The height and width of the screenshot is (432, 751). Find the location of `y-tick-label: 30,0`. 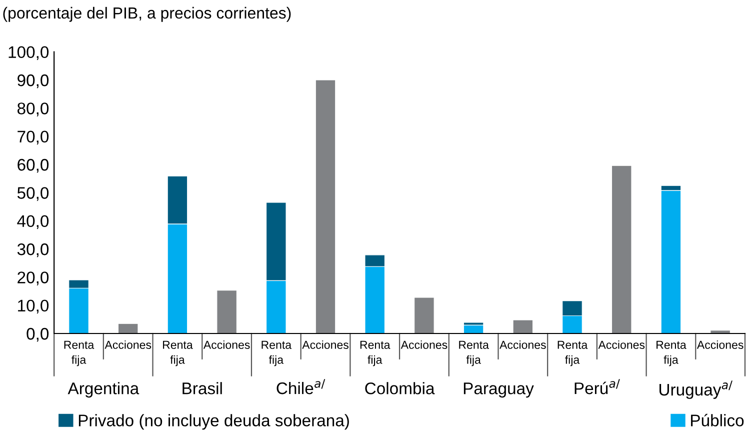

y-tick-label: 30,0 is located at coordinates (33, 250).